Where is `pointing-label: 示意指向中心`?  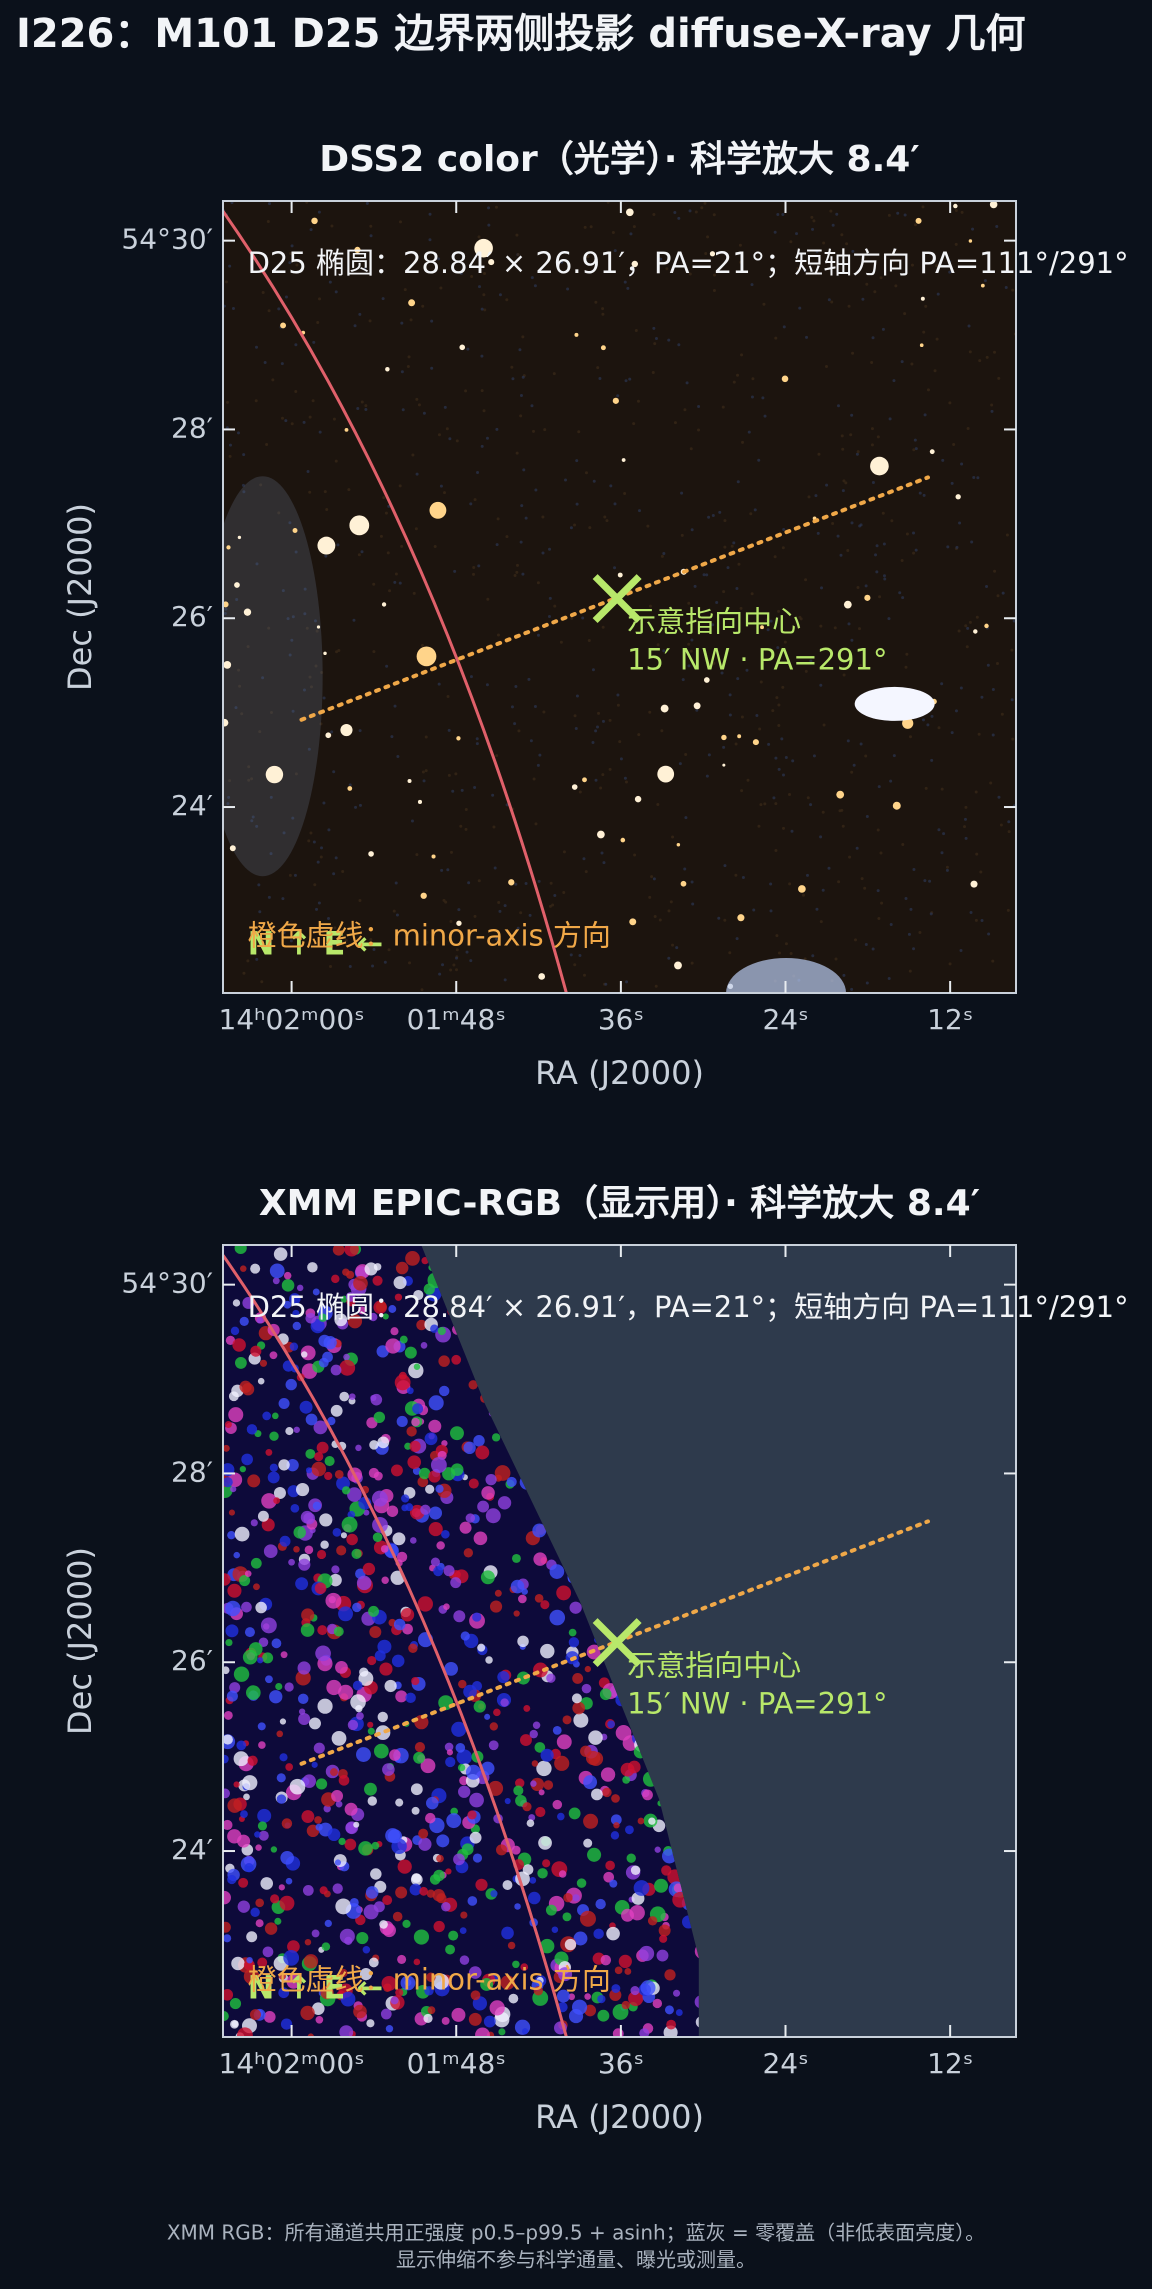 pointing-label: 示意指向中心 is located at coordinates (714, 1666).